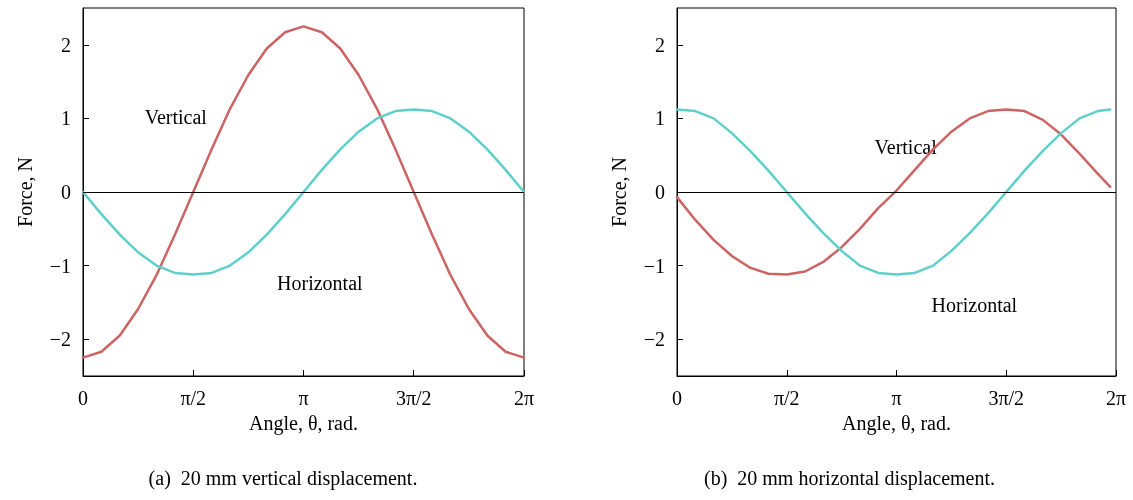 The height and width of the screenshot is (500, 1133). I want to click on text: (a) 20 mm vertical displacement., so click(283, 478).